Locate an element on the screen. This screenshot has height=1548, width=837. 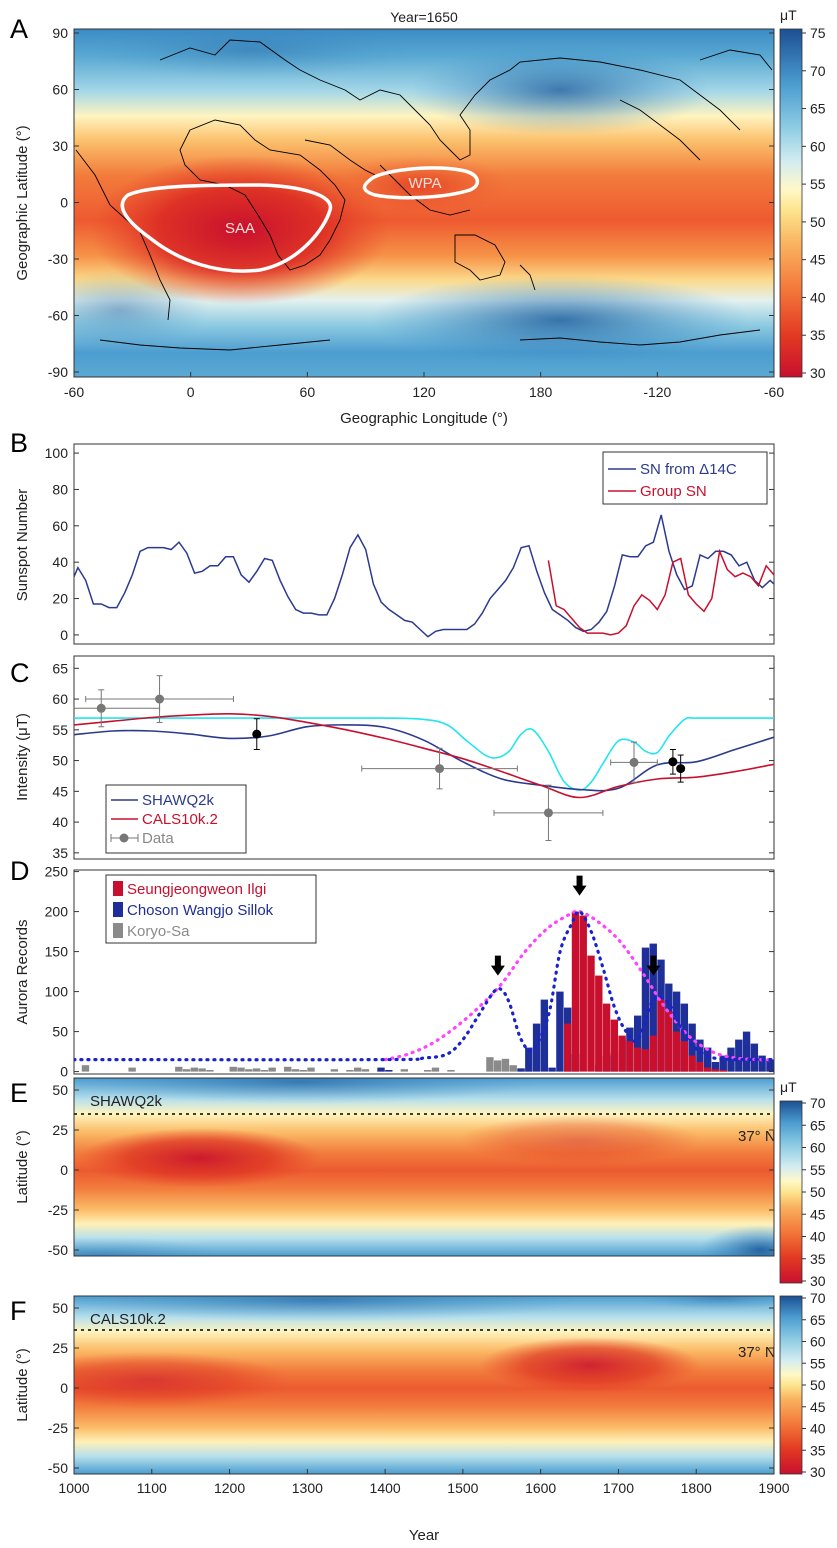
panel-e-ytick-label: -50 is located at coordinates (58, 1250).